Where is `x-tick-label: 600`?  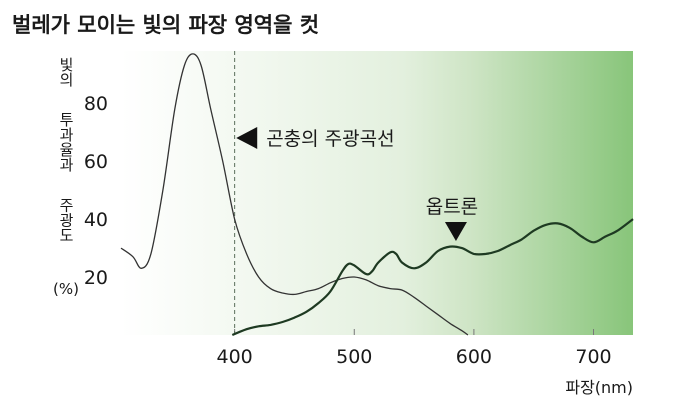
x-tick-label: 600 is located at coordinates (474, 357).